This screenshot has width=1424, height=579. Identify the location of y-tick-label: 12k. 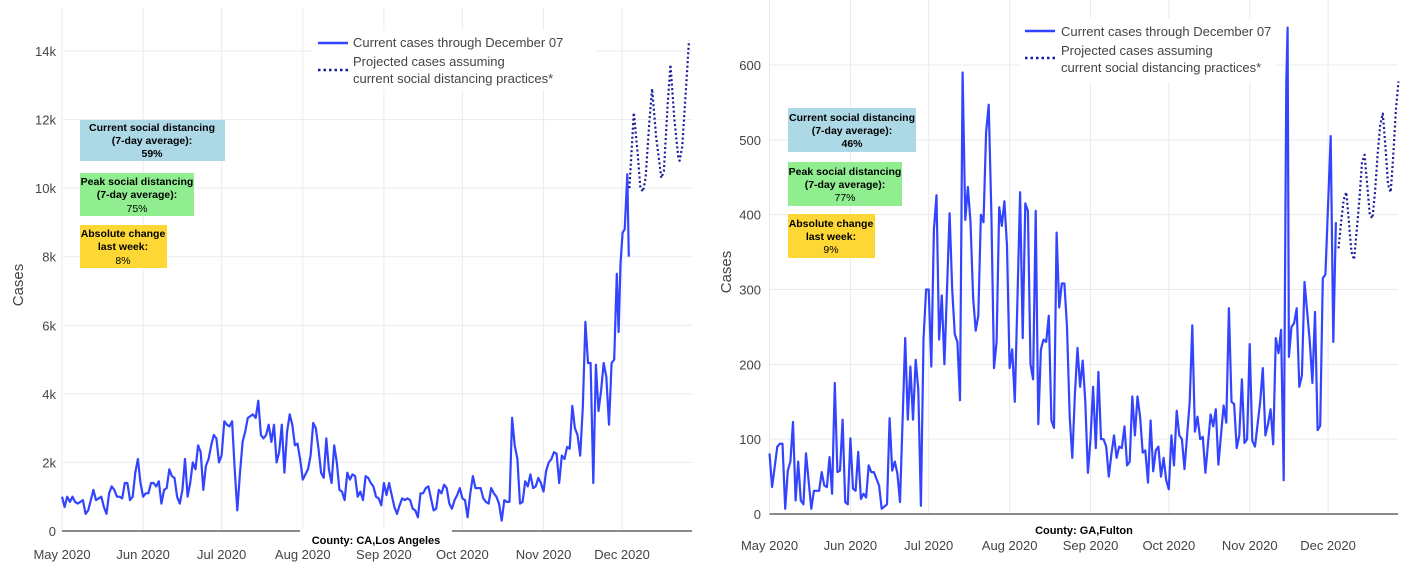
(45, 120).